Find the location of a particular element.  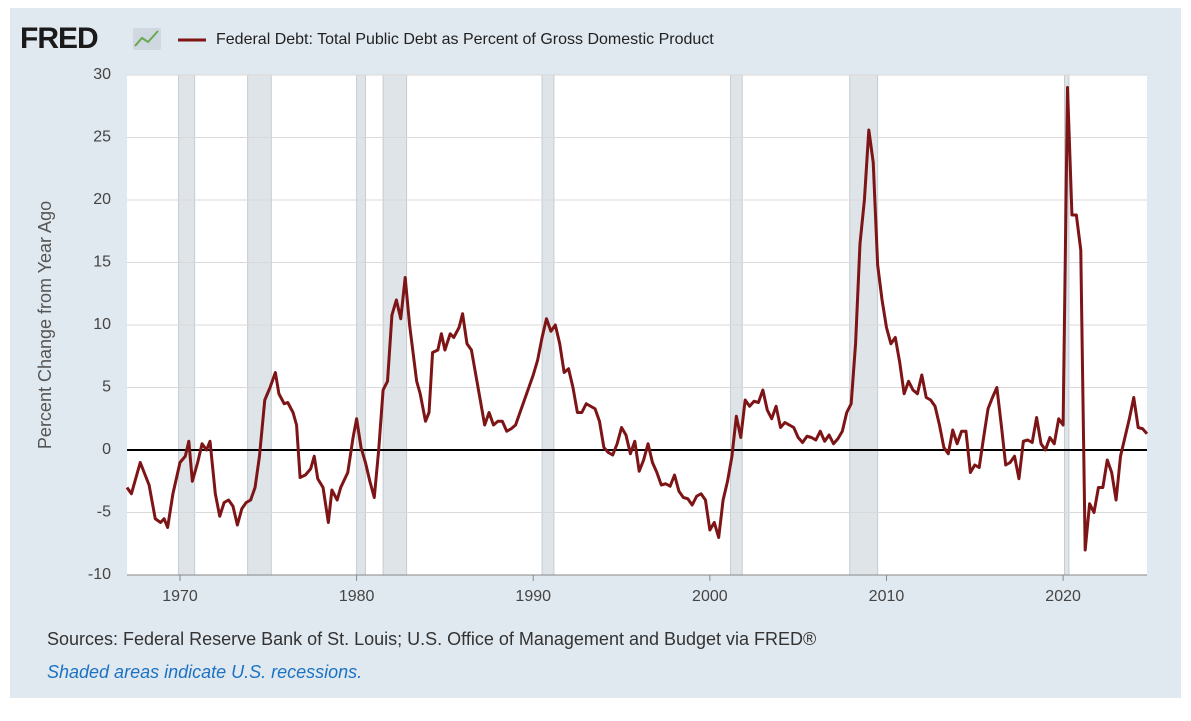

x-tick-label: 2000 is located at coordinates (710, 596).